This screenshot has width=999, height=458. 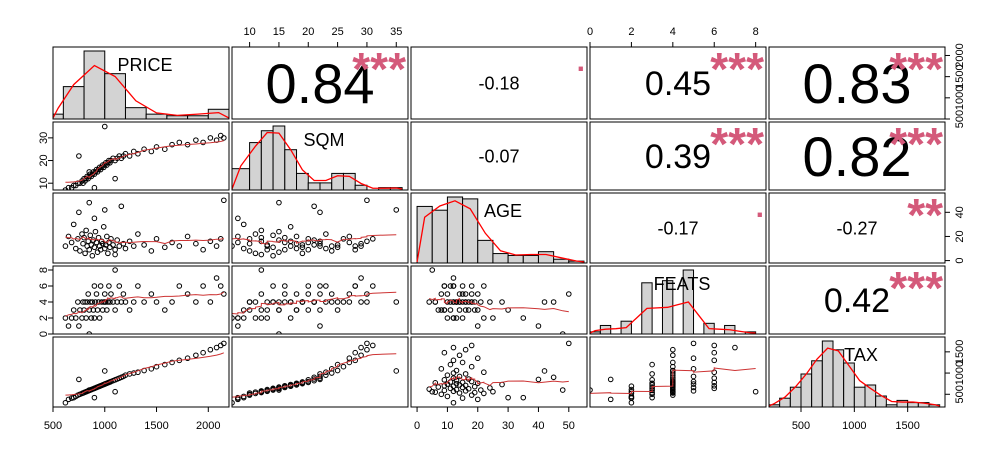 I want to click on y-axis-tick-label: 1000, so click(x=960, y=373).